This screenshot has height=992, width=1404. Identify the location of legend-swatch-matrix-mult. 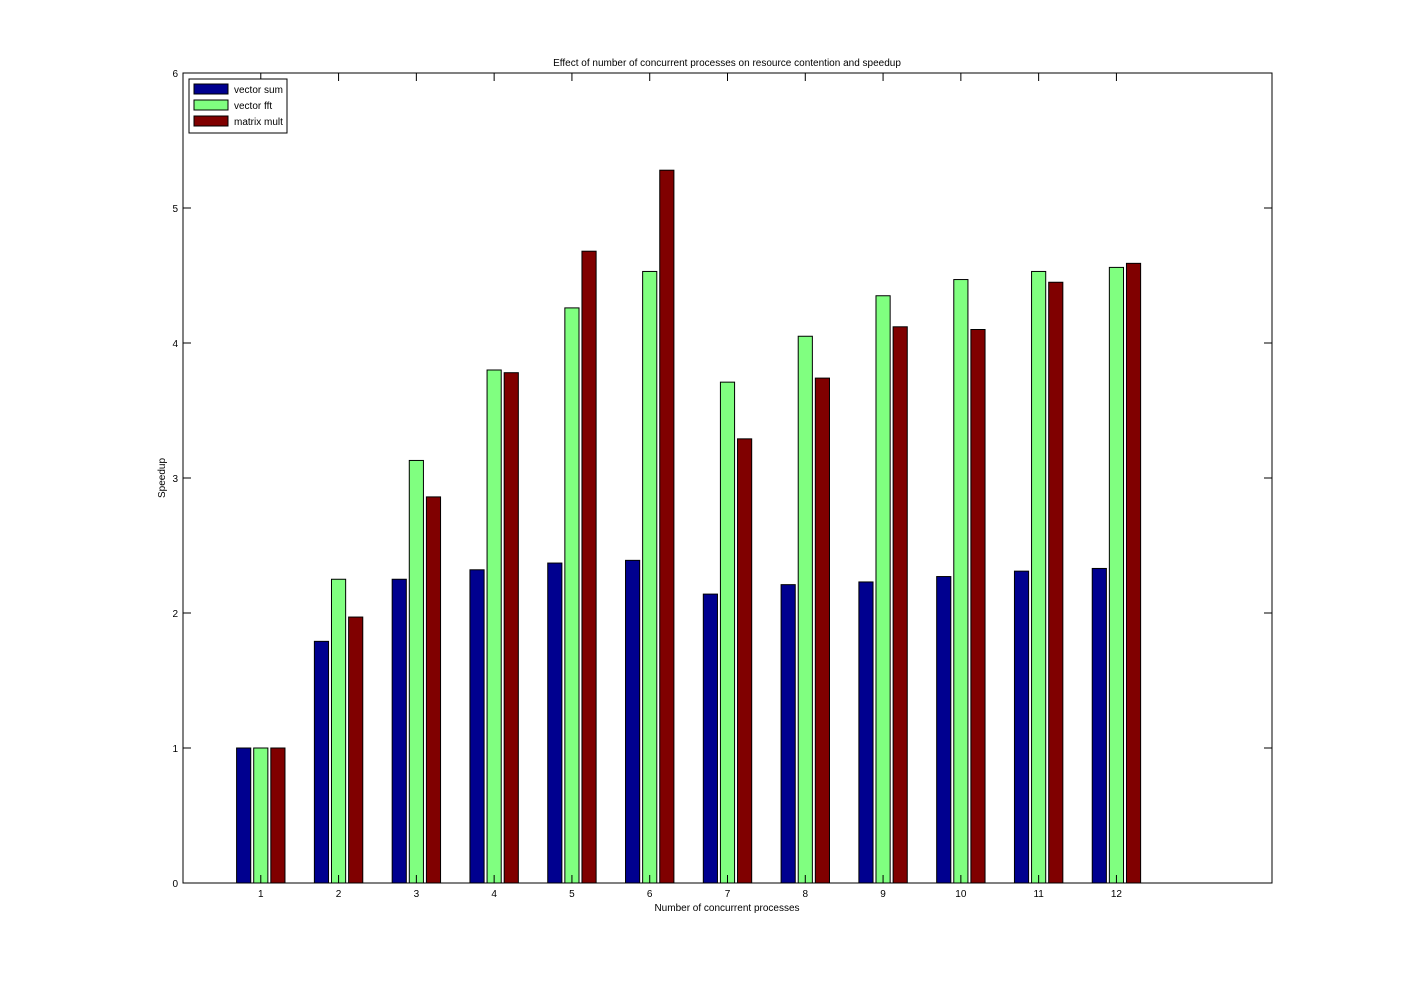
(211, 121).